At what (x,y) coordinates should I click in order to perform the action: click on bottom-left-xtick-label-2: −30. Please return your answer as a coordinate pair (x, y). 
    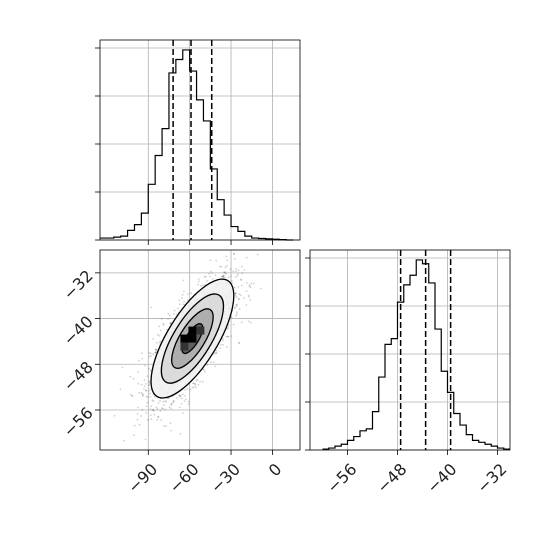
    Looking at the image, I should click on (225, 478).